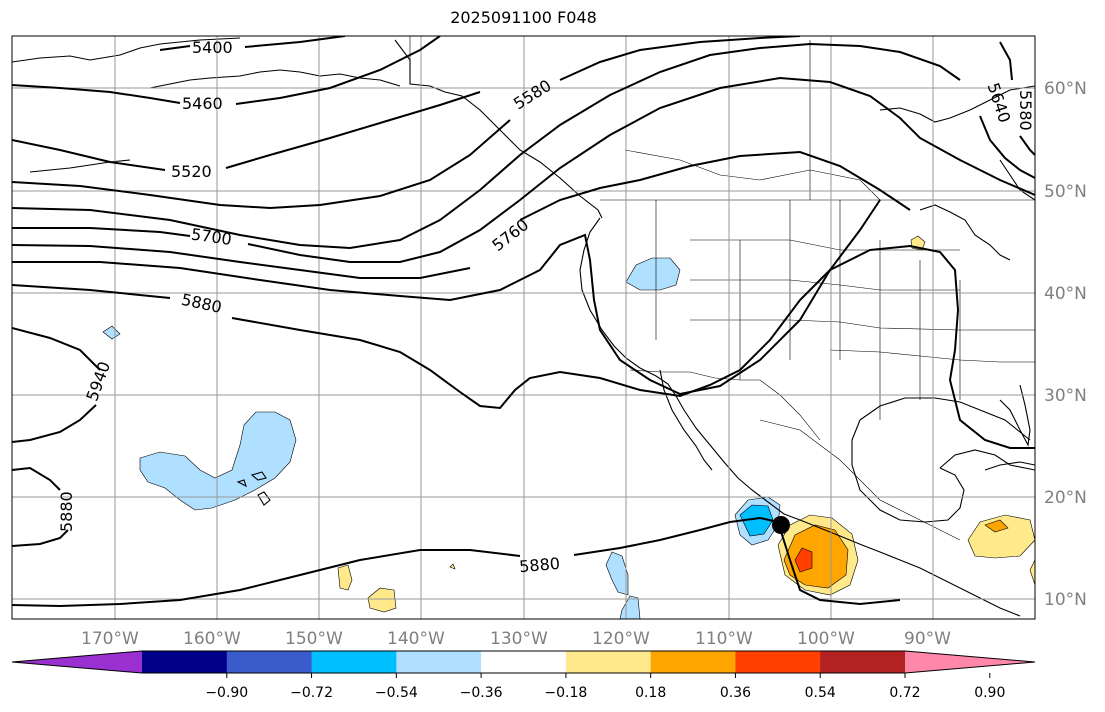 Image resolution: width=1105 pixels, height=712 pixels. I want to click on coastline-cuba, so click(1009, 466).